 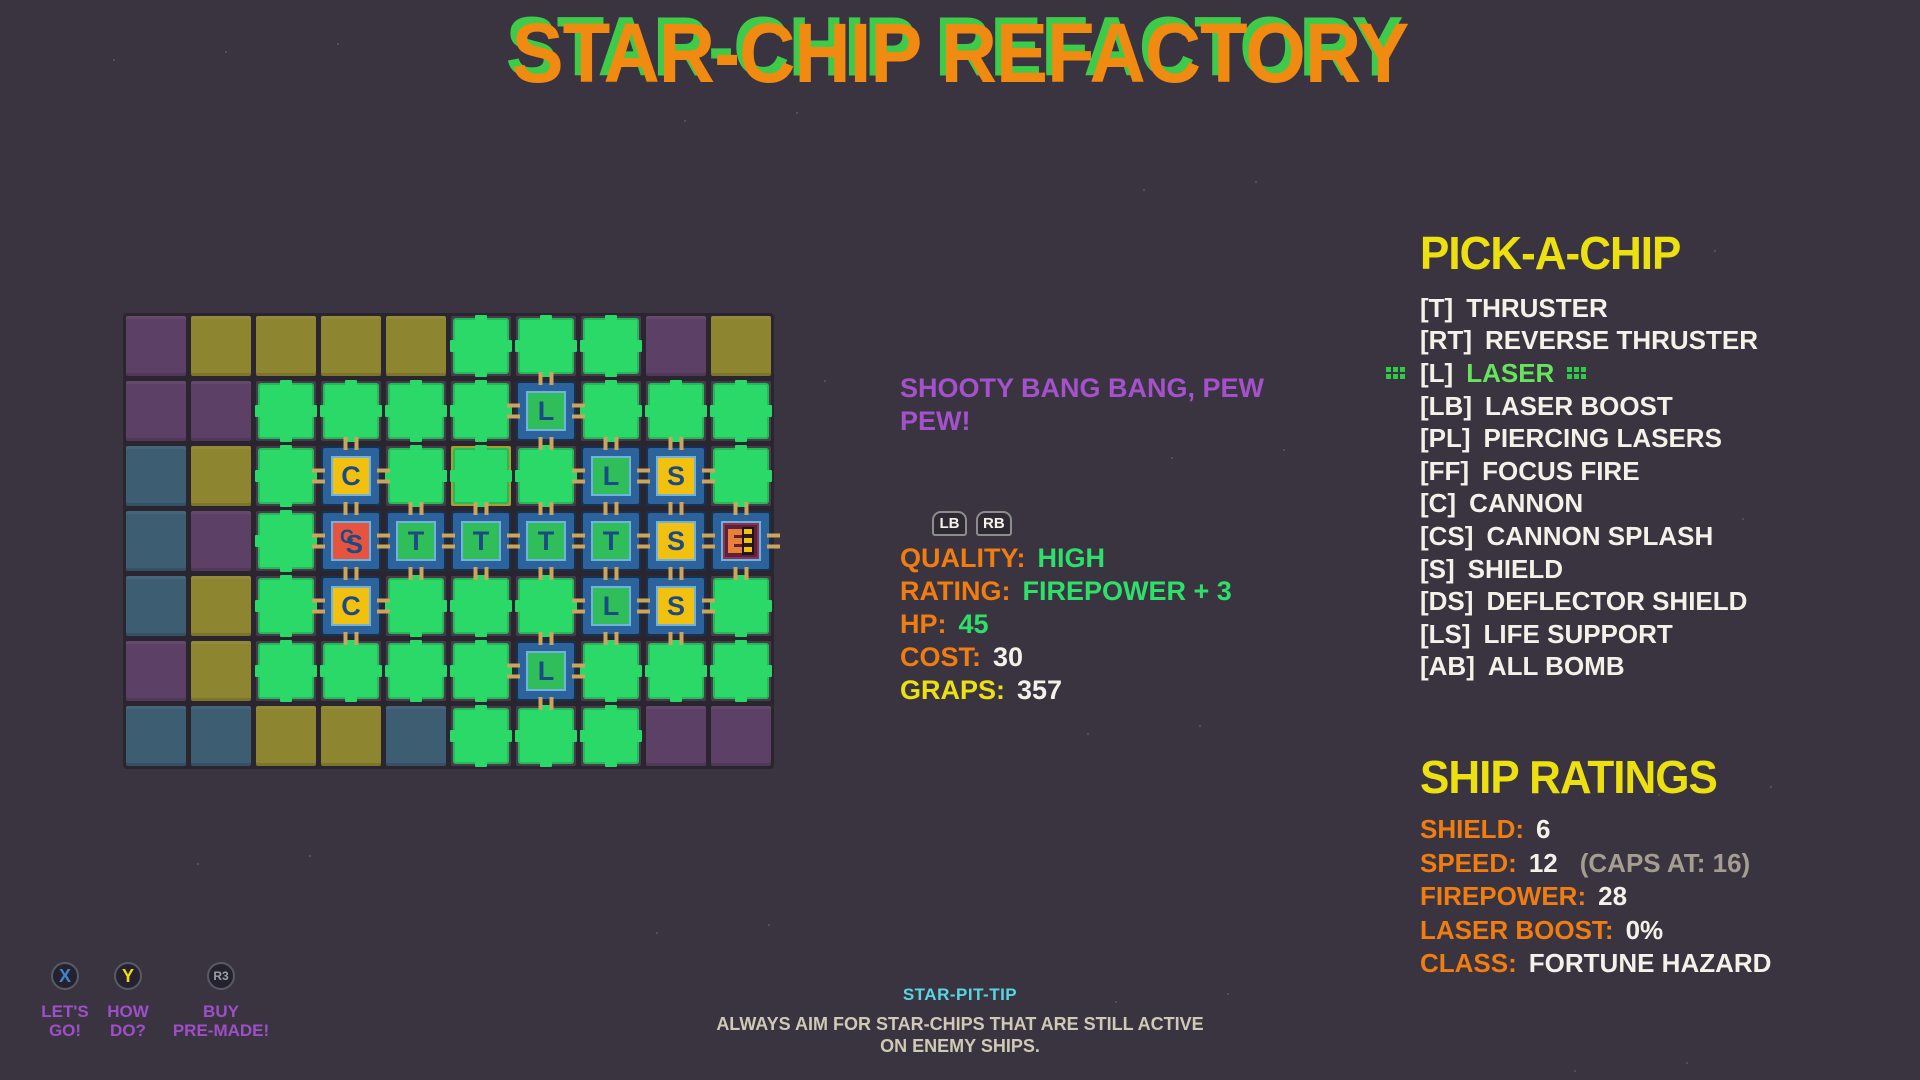 What do you see at coordinates (65, 976) in the screenshot?
I see `gamepad-x-button-icon: X` at bounding box center [65, 976].